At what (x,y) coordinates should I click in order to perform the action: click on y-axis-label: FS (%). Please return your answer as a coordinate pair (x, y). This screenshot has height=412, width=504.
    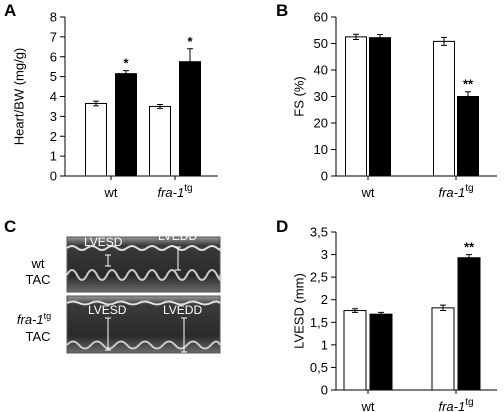
    Looking at the image, I should click on (298, 96).